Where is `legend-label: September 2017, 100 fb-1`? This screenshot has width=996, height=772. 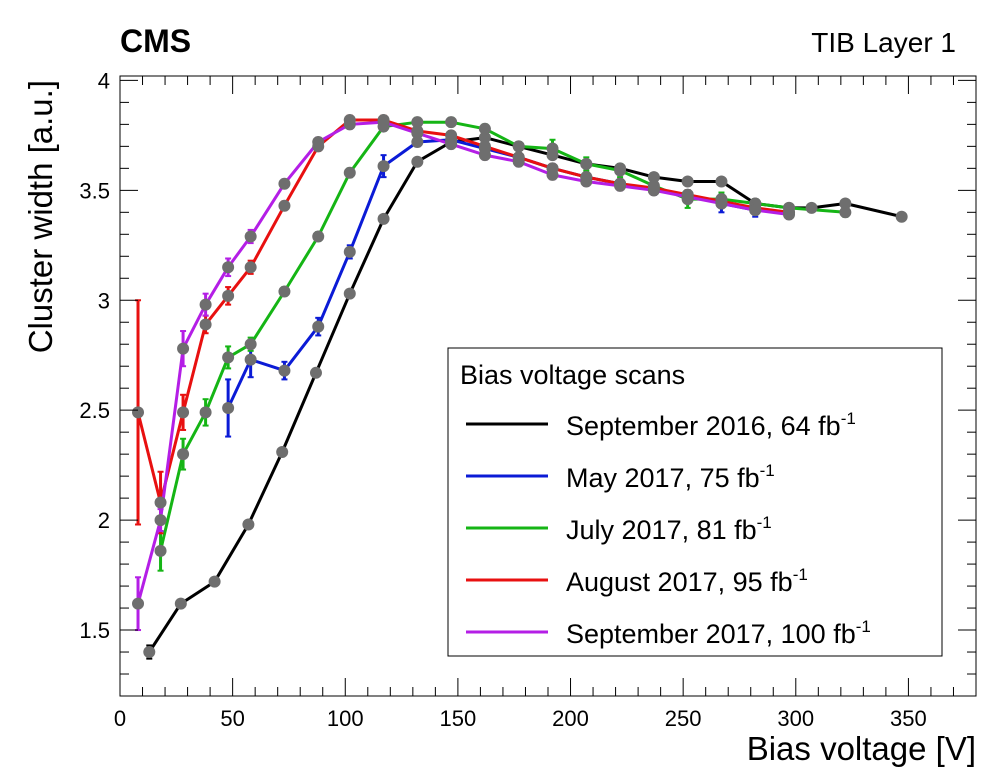 legend-label: September 2017, 100 fb-1 is located at coordinates (718, 633).